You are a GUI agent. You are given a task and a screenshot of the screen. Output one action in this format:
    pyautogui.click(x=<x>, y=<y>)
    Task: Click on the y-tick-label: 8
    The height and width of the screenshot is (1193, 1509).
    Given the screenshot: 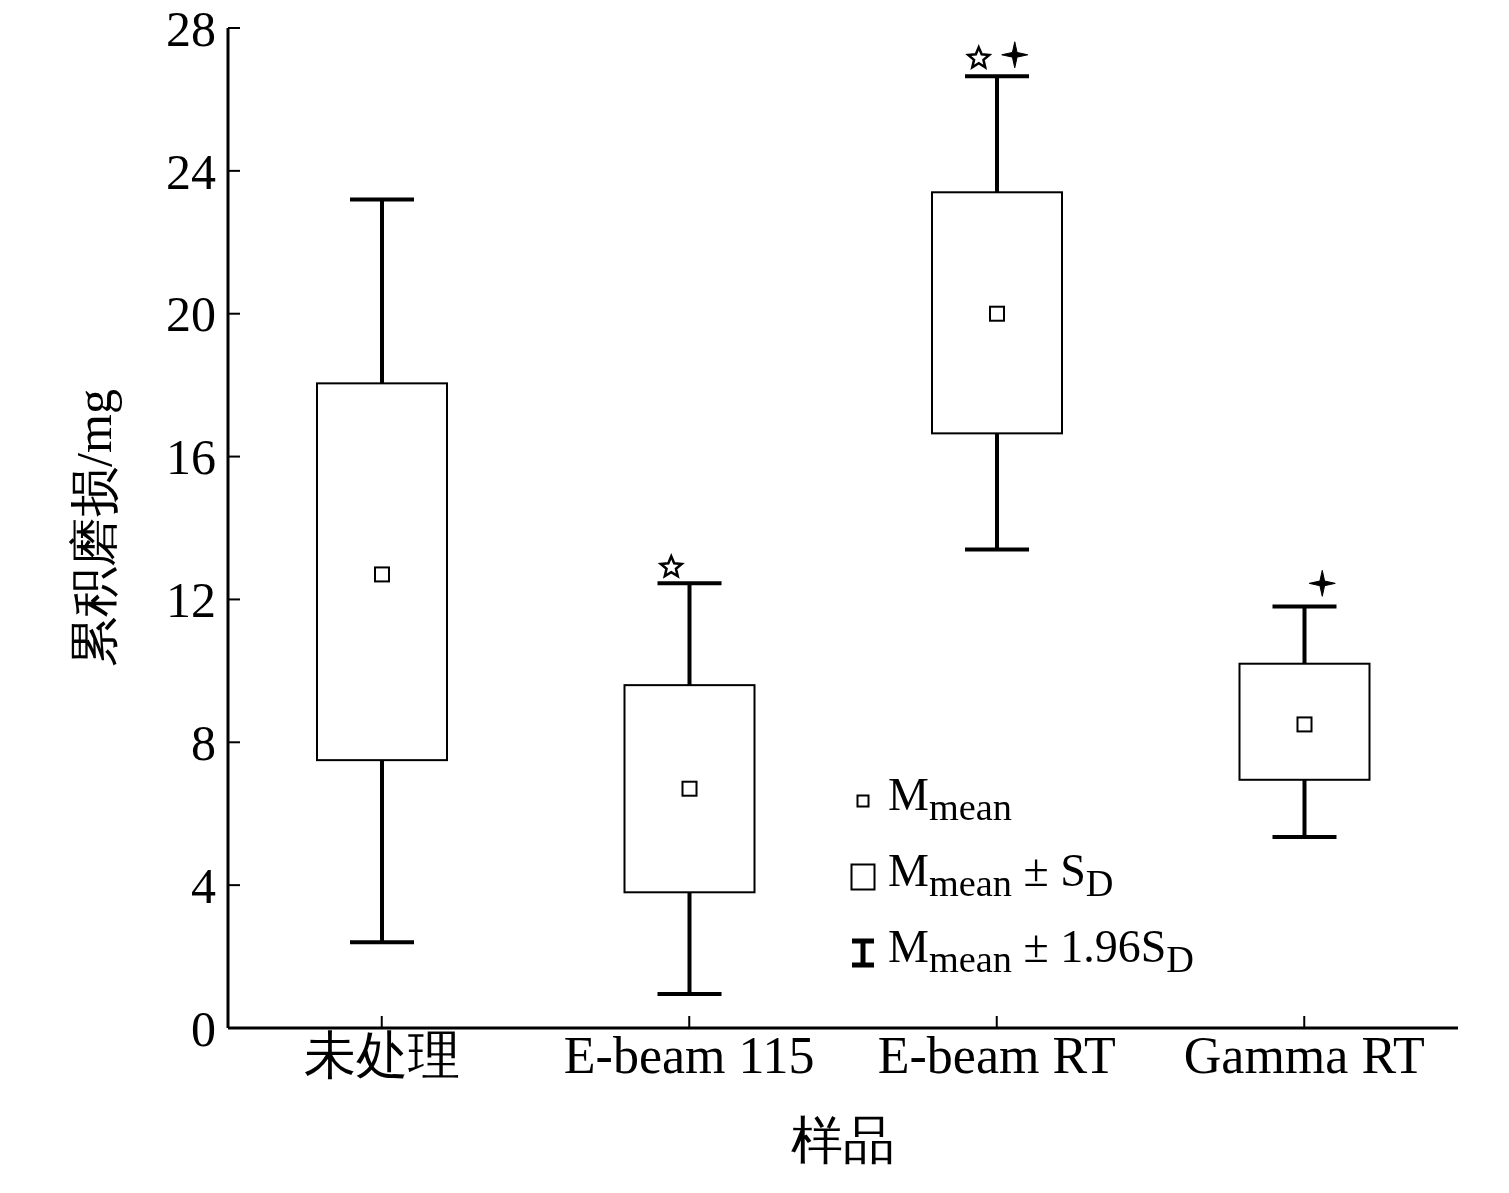 What is the action you would take?
    pyautogui.click(x=203, y=743)
    